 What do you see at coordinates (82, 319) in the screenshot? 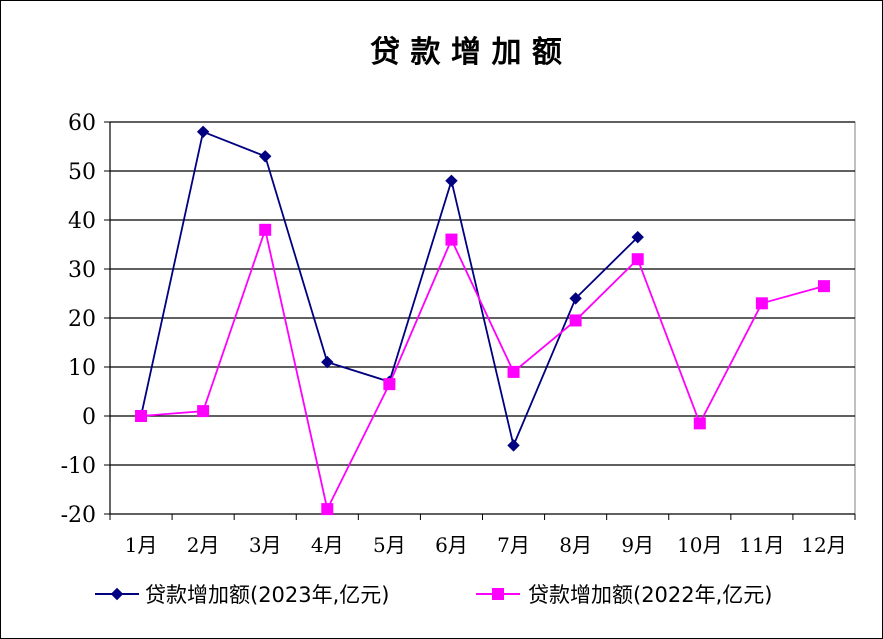
I see `y-tick-label: 20` at bounding box center [82, 319].